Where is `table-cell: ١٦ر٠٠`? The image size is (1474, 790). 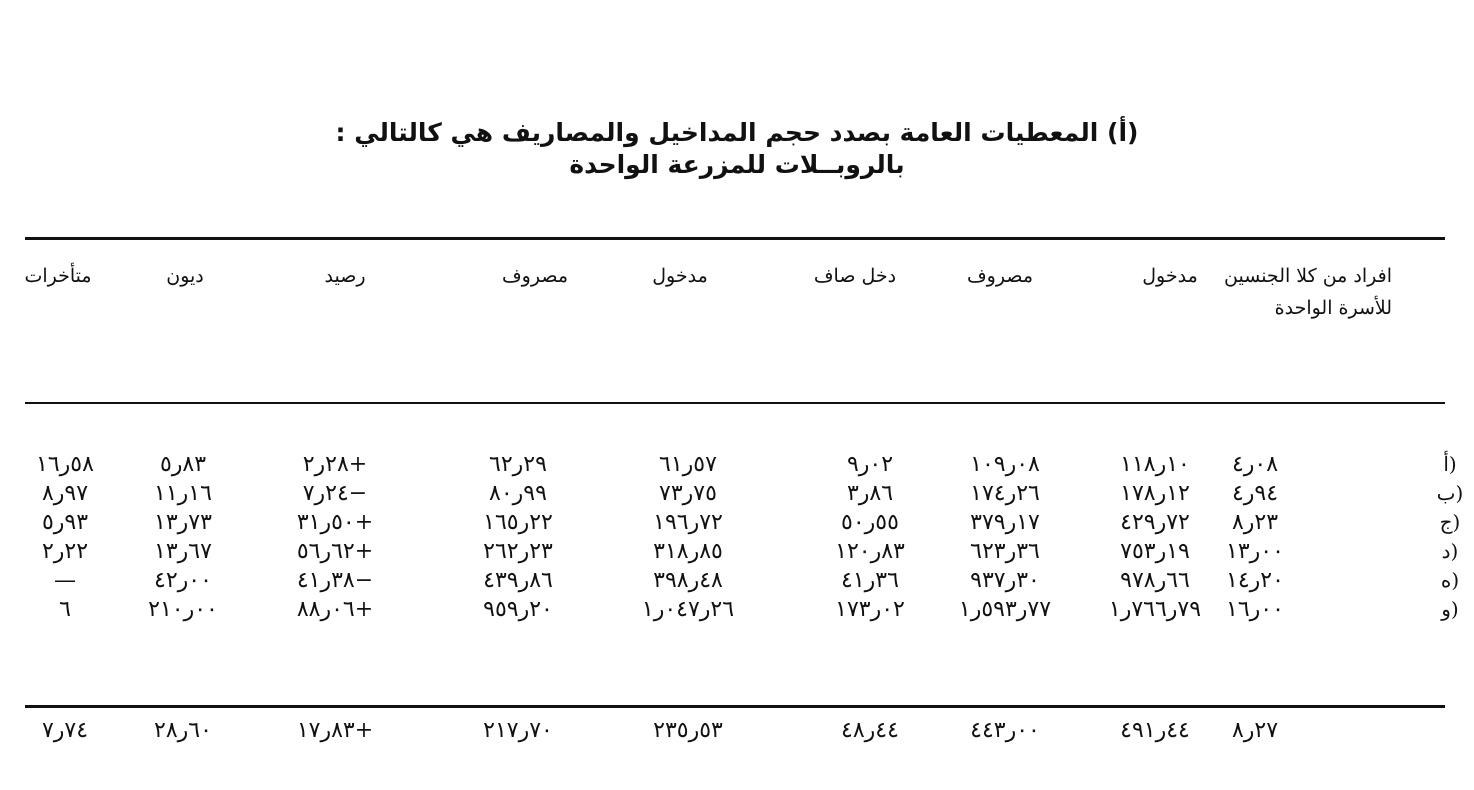 table-cell: ١٦ر٠٠ is located at coordinates (1255, 609).